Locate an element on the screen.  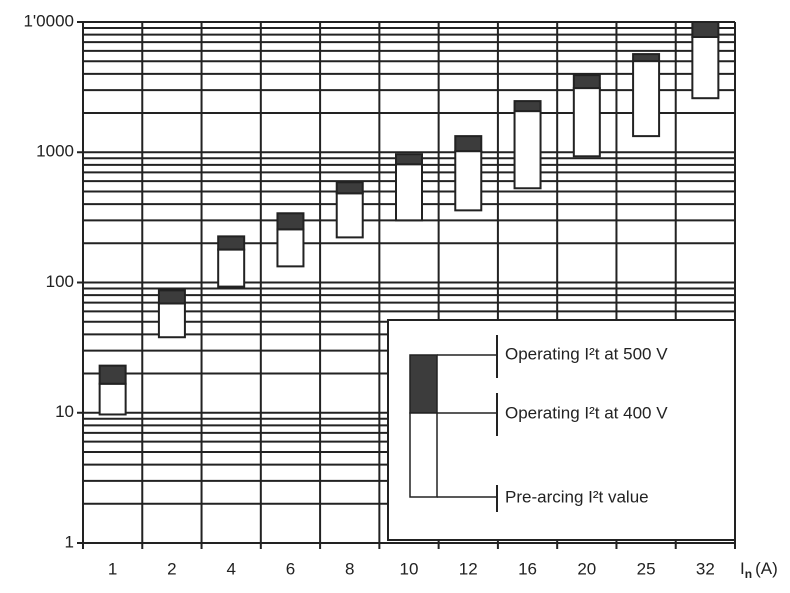
x-tick-label: 8 is located at coordinates (349, 568).